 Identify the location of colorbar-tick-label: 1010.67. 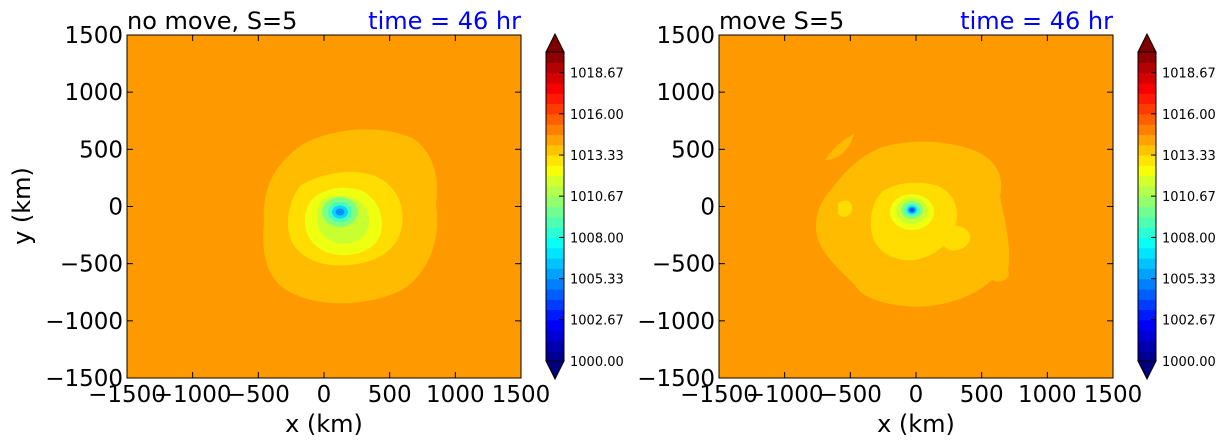
(597, 197).